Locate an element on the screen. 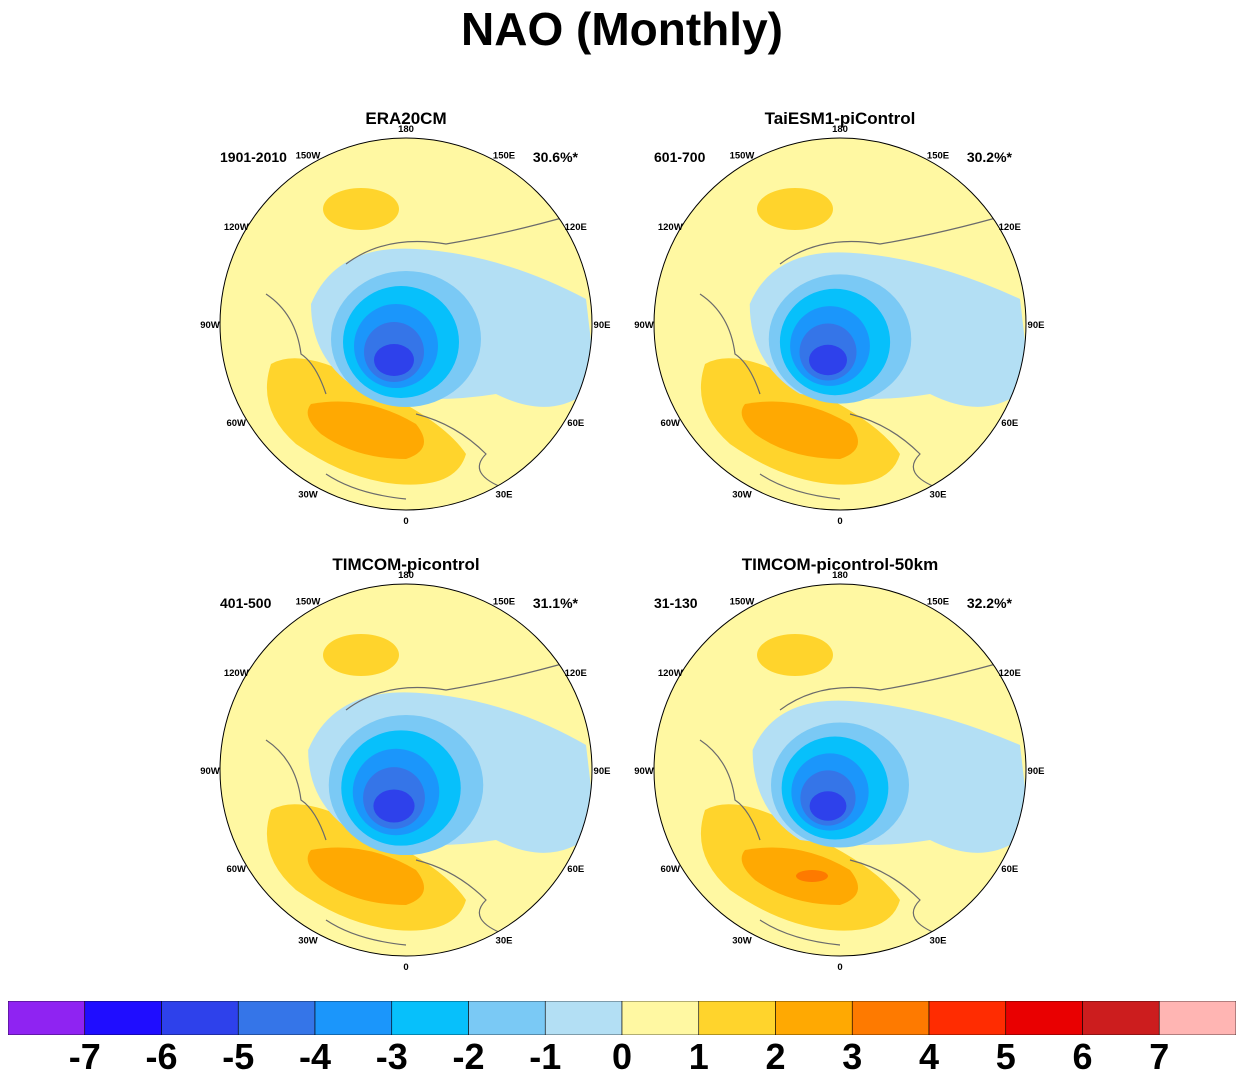 Image resolution: width=1244 pixels, height=1082 pixels. panel-period: 401-500 is located at coordinates (246, 603).